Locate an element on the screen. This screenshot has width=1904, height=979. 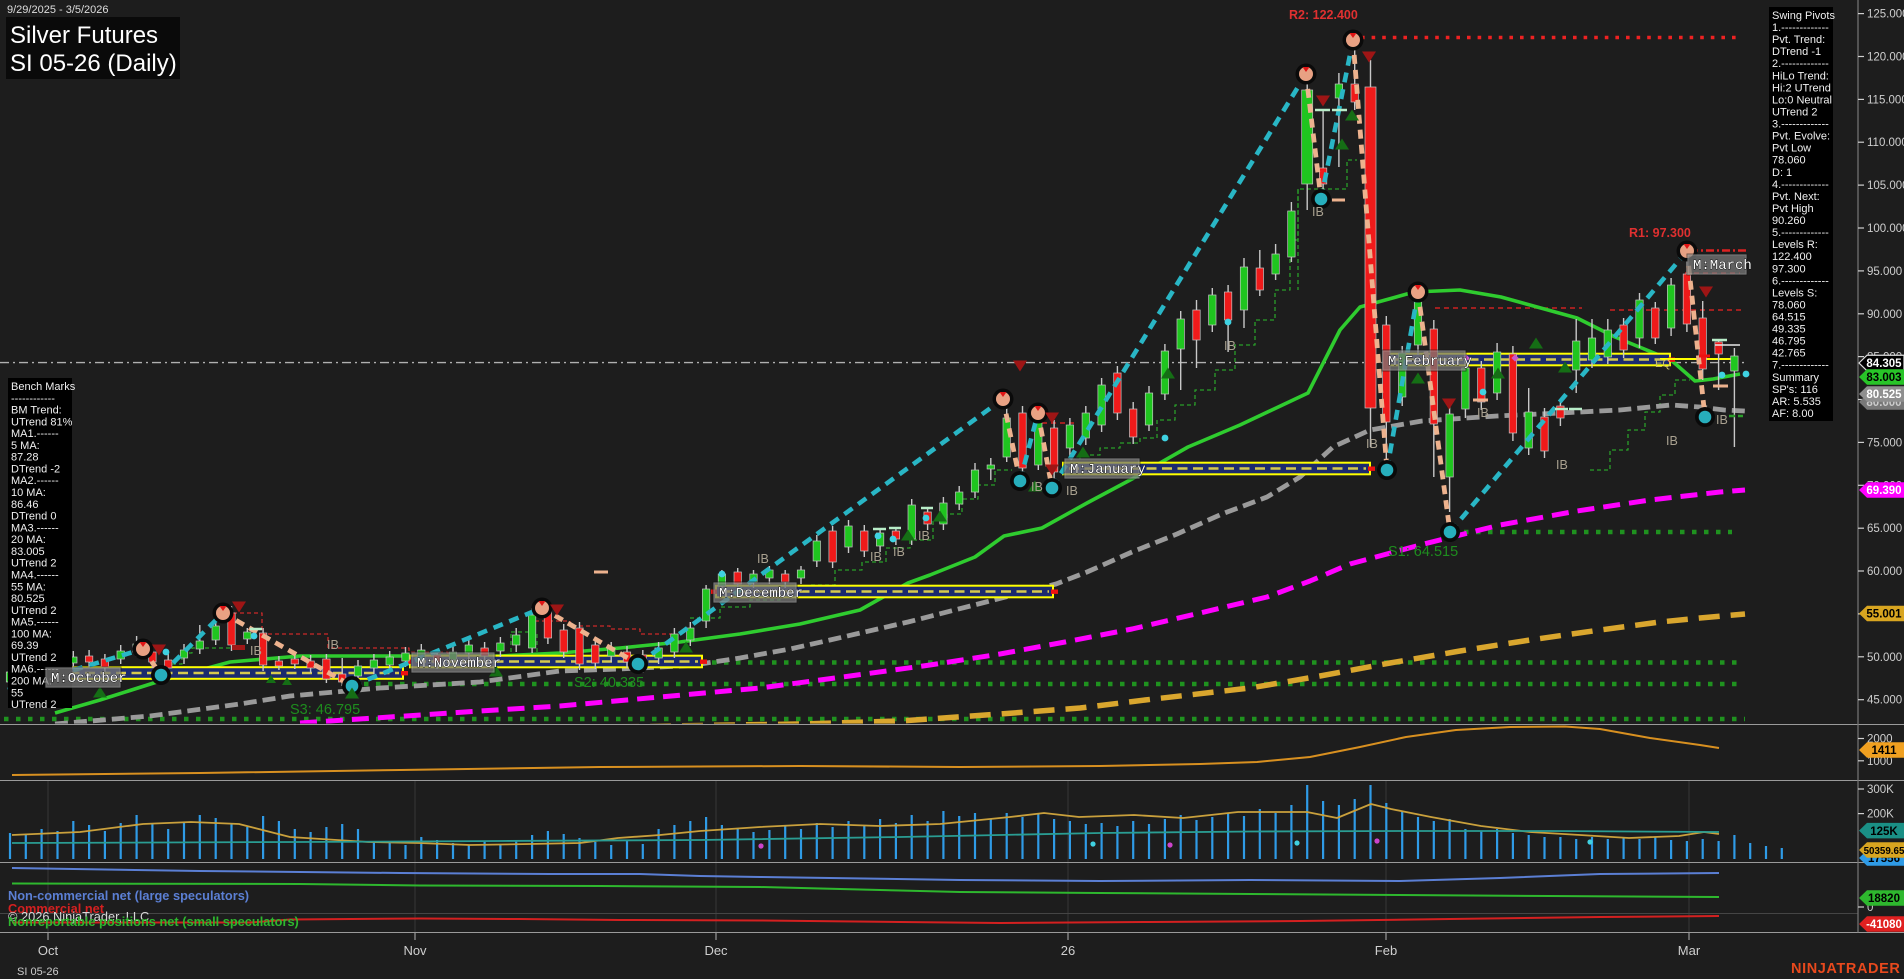
svg-text: BM Trend: is located at coordinates (36, 411).